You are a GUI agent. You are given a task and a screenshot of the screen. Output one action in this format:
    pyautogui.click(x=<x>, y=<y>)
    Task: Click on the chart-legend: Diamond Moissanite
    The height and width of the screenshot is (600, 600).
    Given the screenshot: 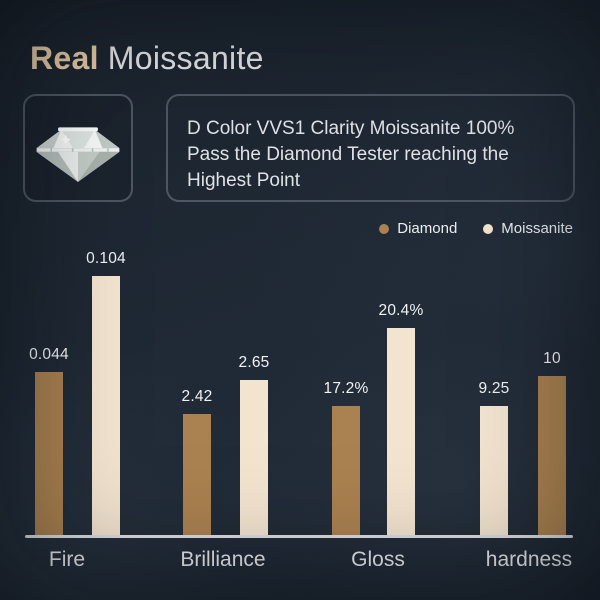 What is the action you would take?
    pyautogui.click(x=476, y=228)
    